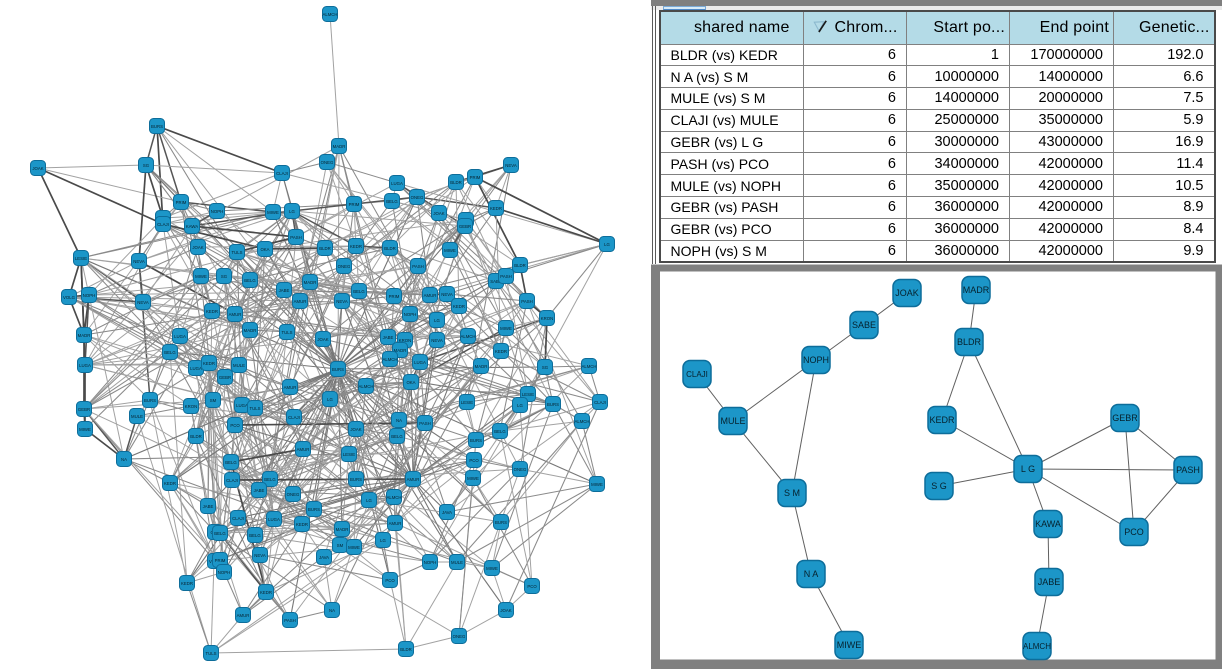 This screenshot has height=669, width=1222. I want to click on svg-text: LESIE, so click(528, 394).